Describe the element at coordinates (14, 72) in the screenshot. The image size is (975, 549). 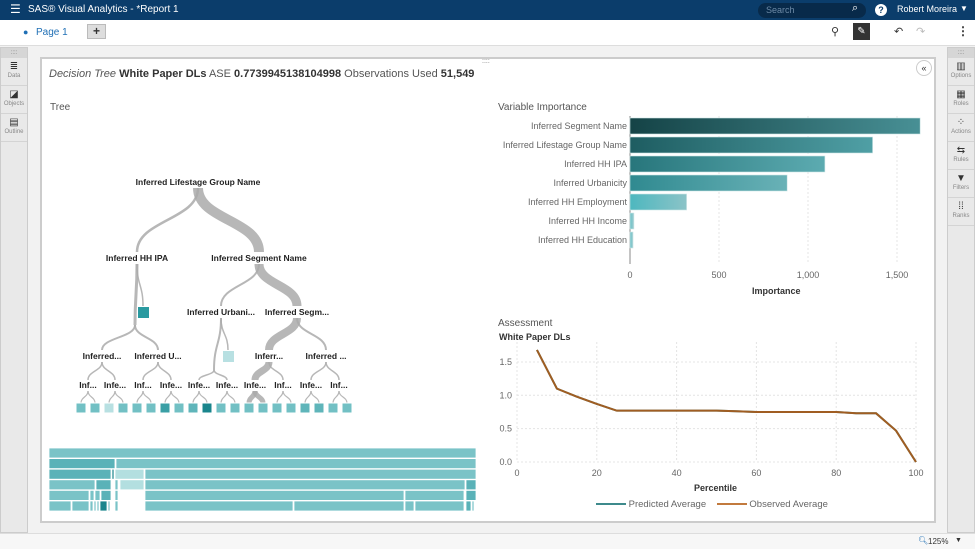
I see `sidebar-item-data: ≣ Data` at that location.